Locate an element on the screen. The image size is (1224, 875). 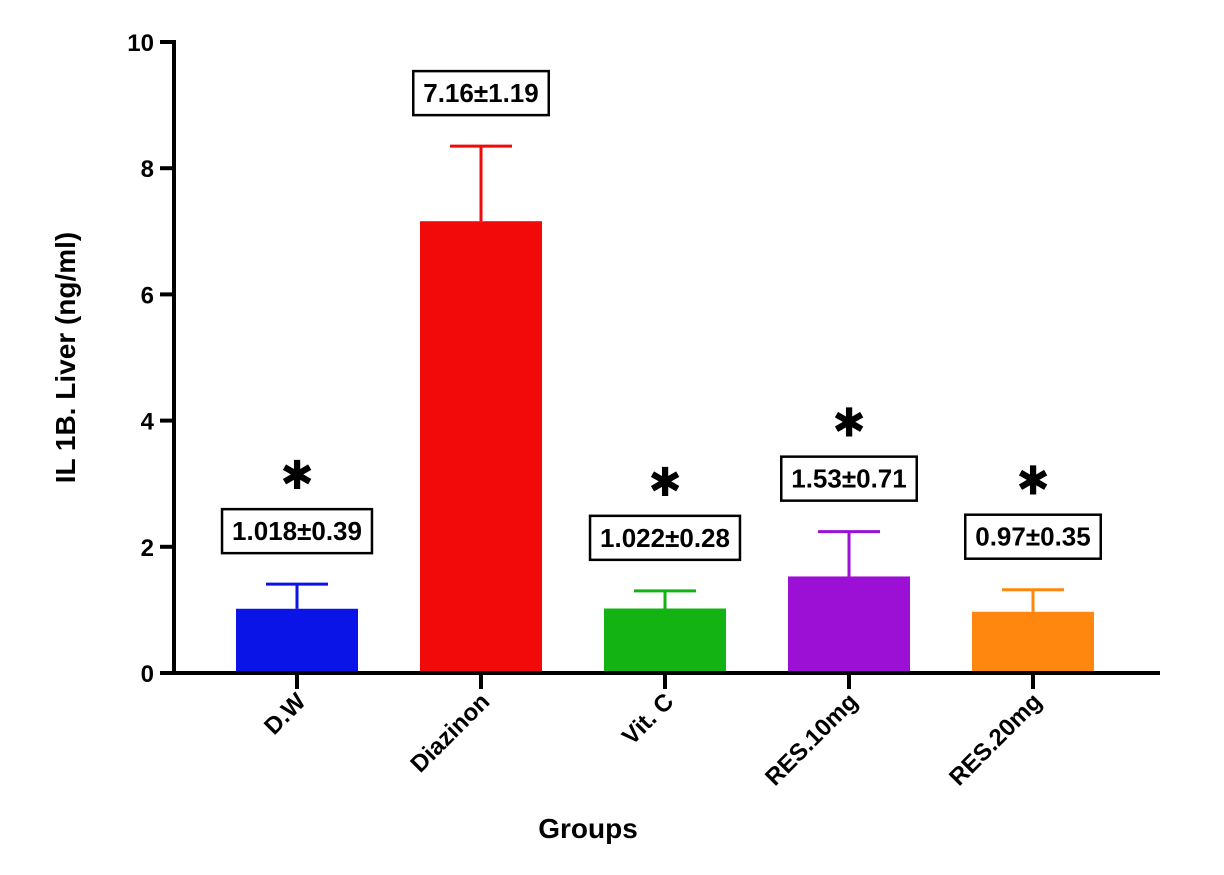
data-label-text: 1.018±0.39 is located at coordinates (297, 531).